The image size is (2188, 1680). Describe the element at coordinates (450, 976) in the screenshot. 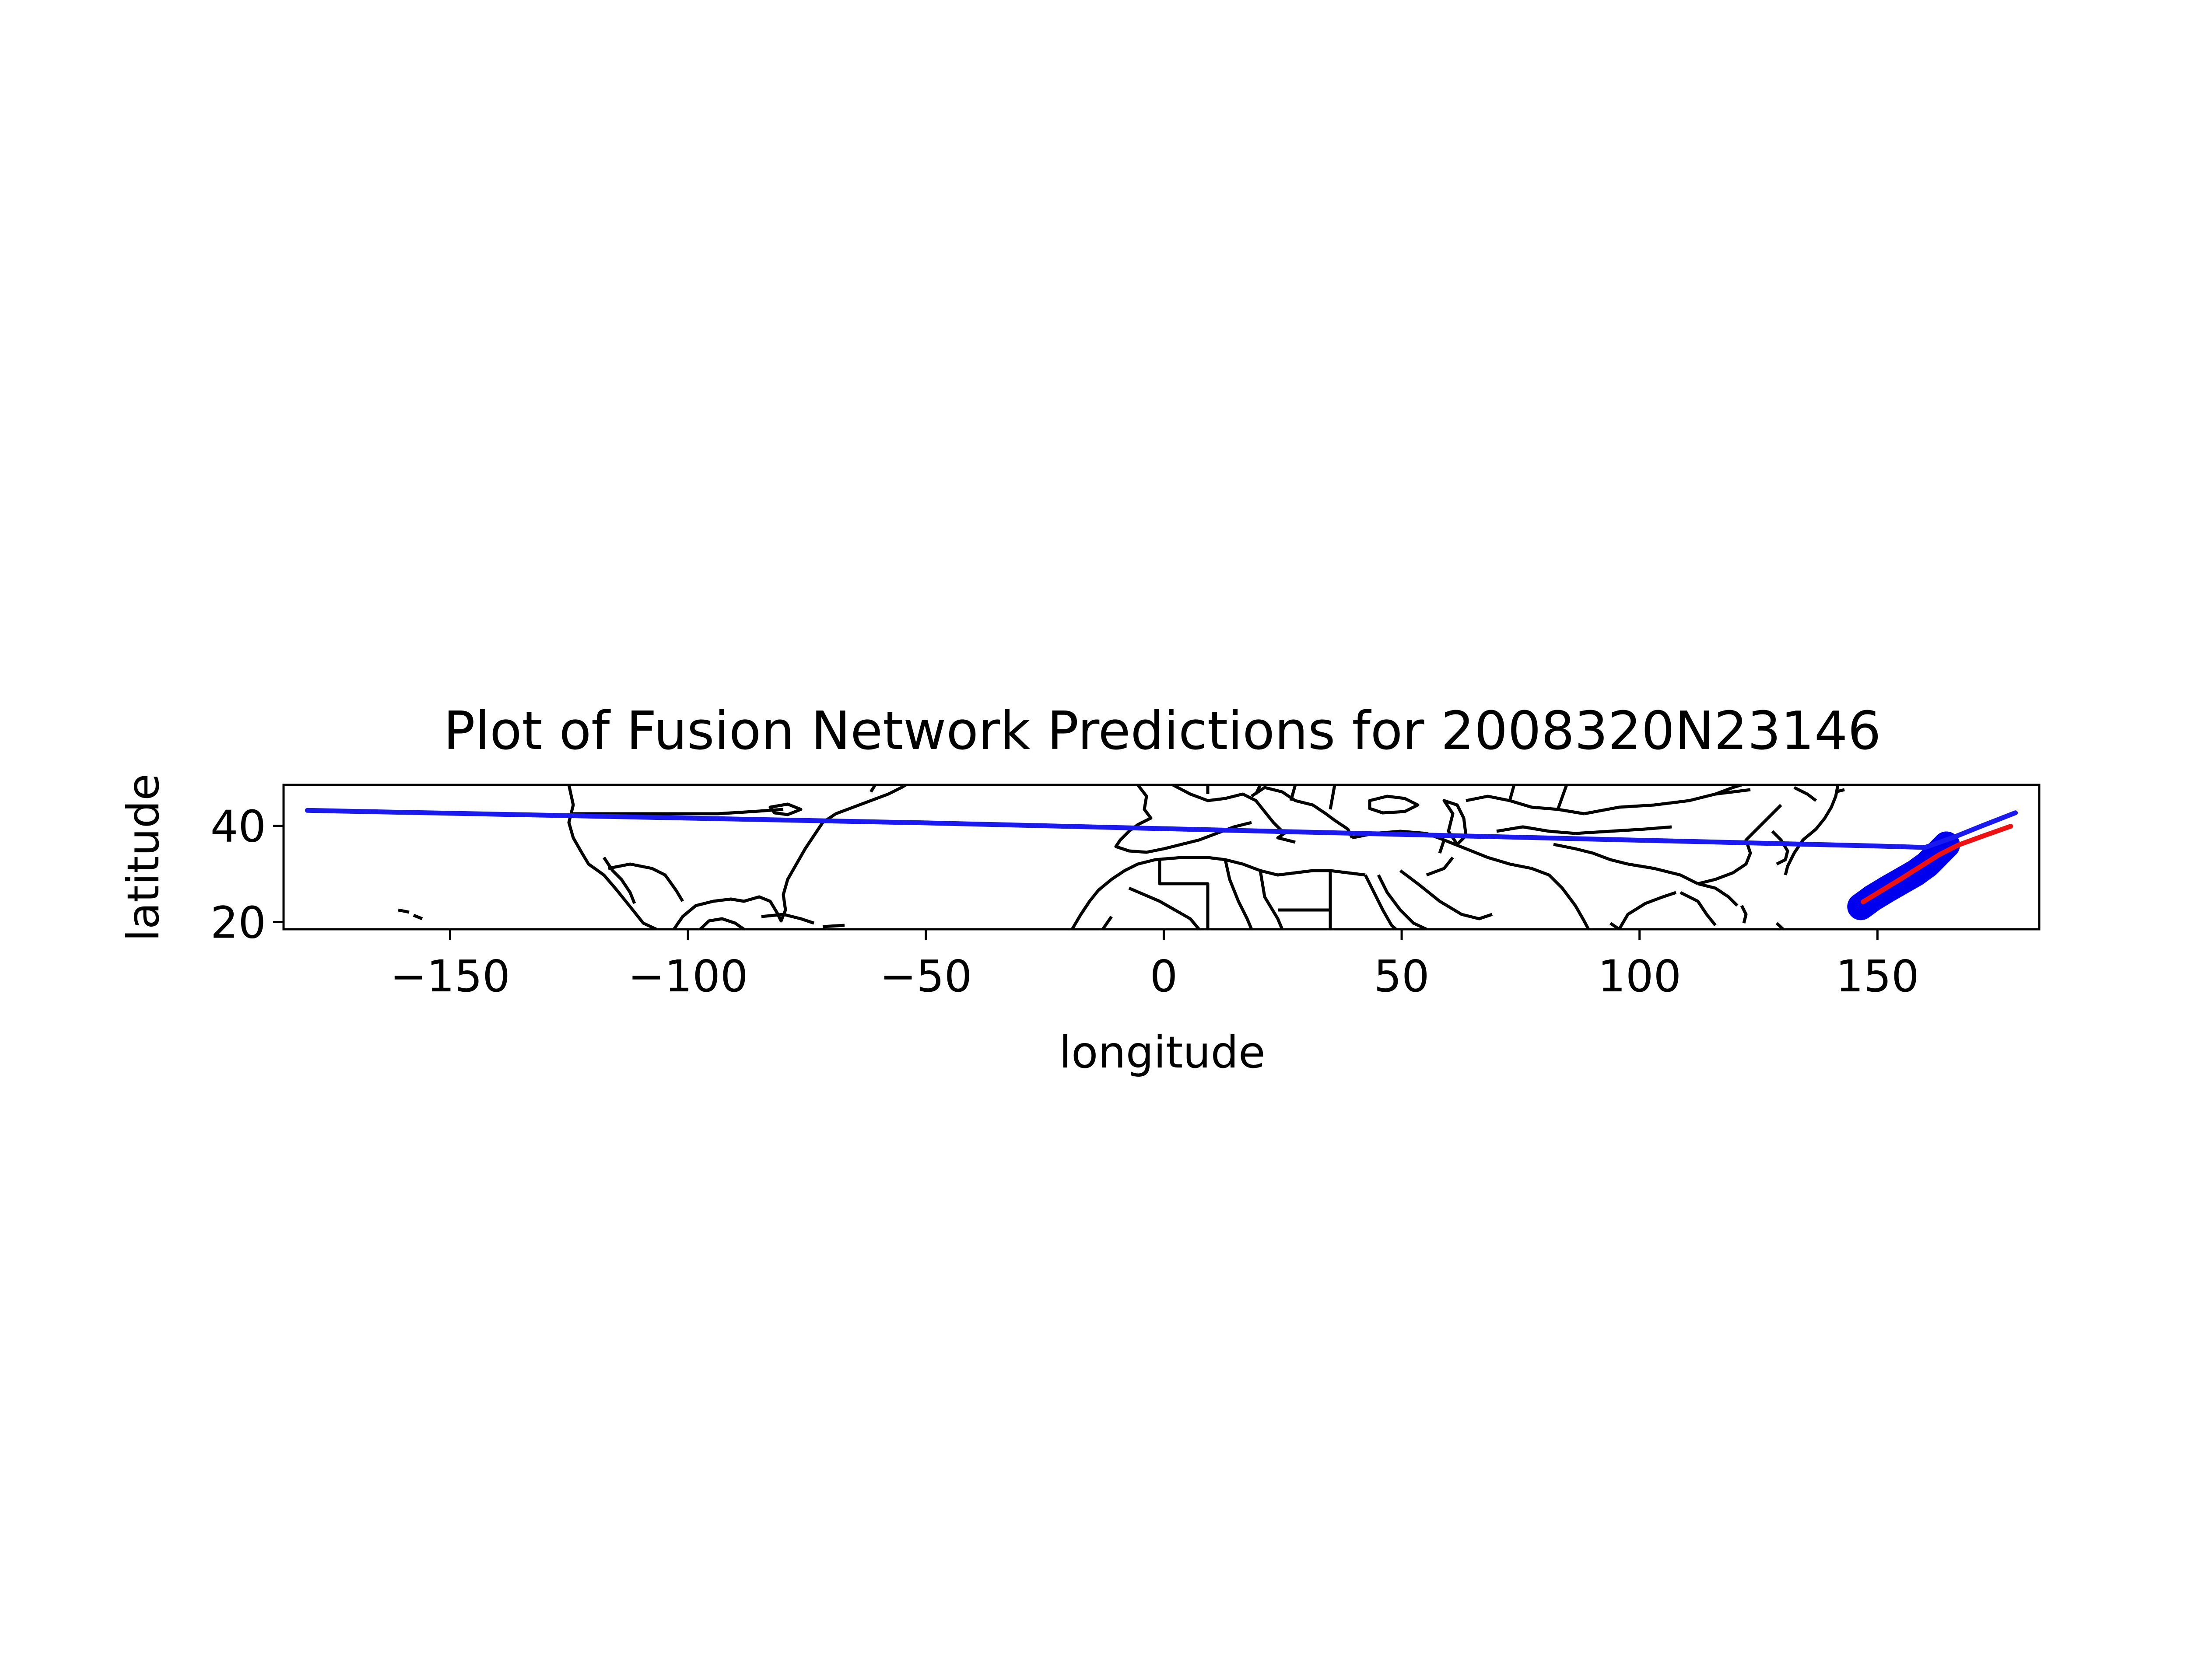

I see `x-tick-label: −150` at that location.